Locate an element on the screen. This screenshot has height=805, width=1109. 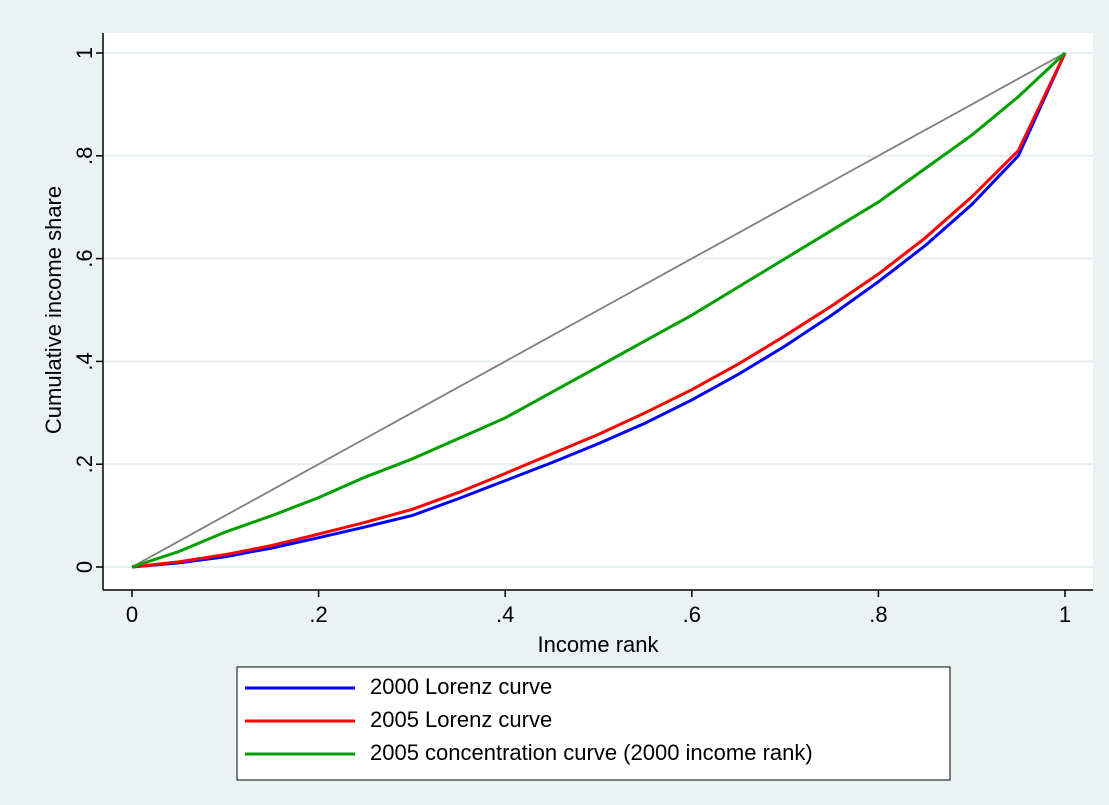
y-tick-label: .2 is located at coordinates (84, 464).